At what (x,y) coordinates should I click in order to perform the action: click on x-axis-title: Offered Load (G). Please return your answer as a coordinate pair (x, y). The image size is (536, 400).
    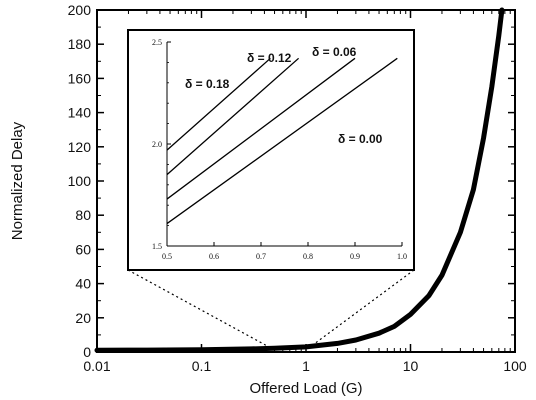
    Looking at the image, I should click on (305, 388).